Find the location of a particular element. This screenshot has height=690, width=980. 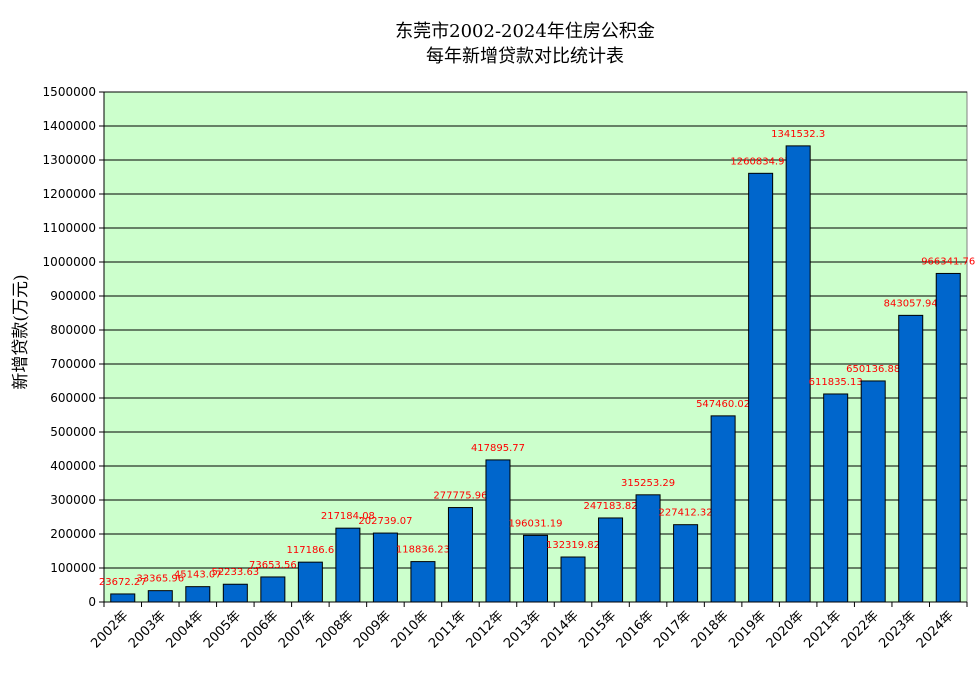

y-tick-label: 1200000 is located at coordinates (69, 194).